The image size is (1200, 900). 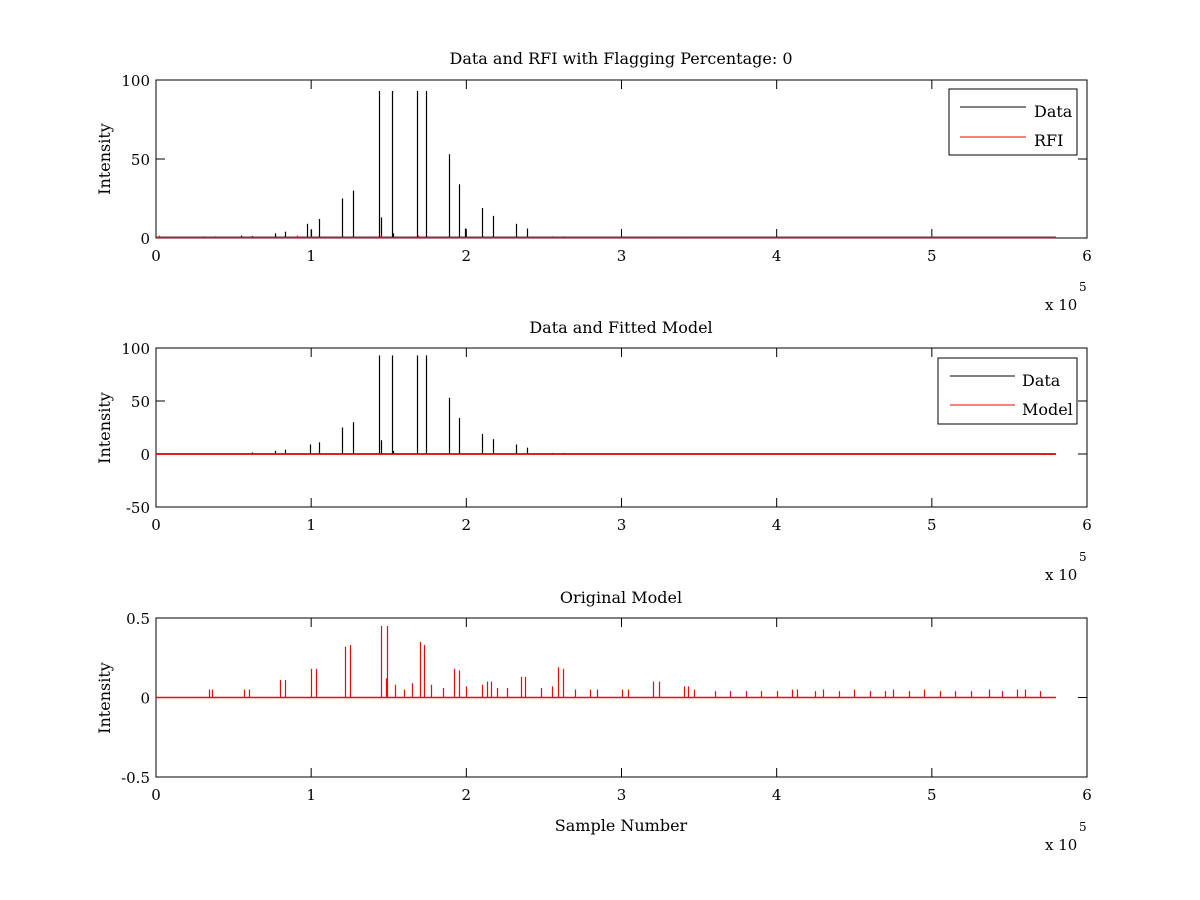 I want to click on legend: Data Model, so click(x=1007, y=391).